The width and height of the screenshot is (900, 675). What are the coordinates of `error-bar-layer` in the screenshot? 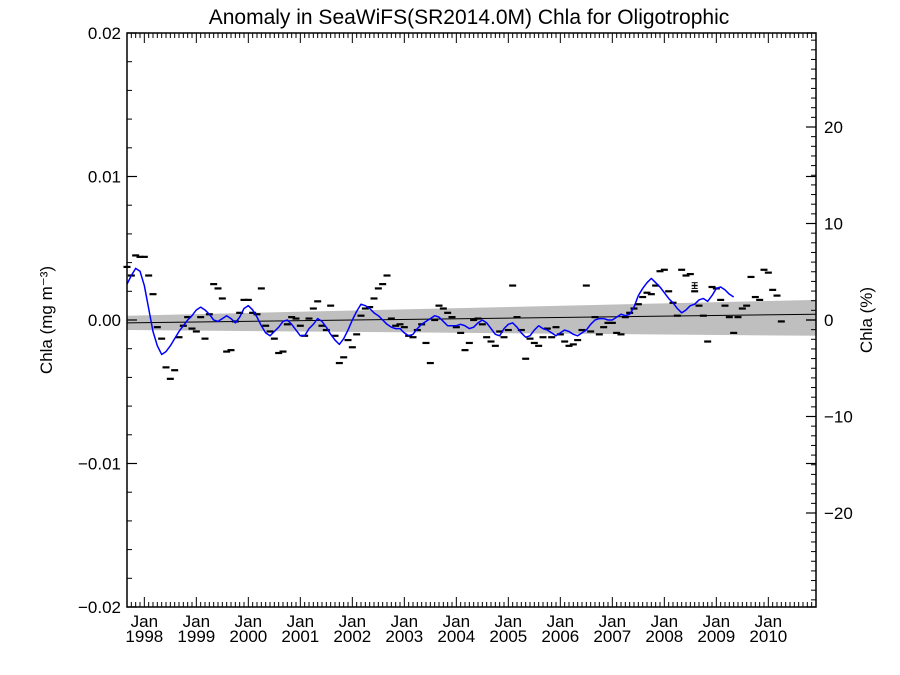 It's located at (694, 285).